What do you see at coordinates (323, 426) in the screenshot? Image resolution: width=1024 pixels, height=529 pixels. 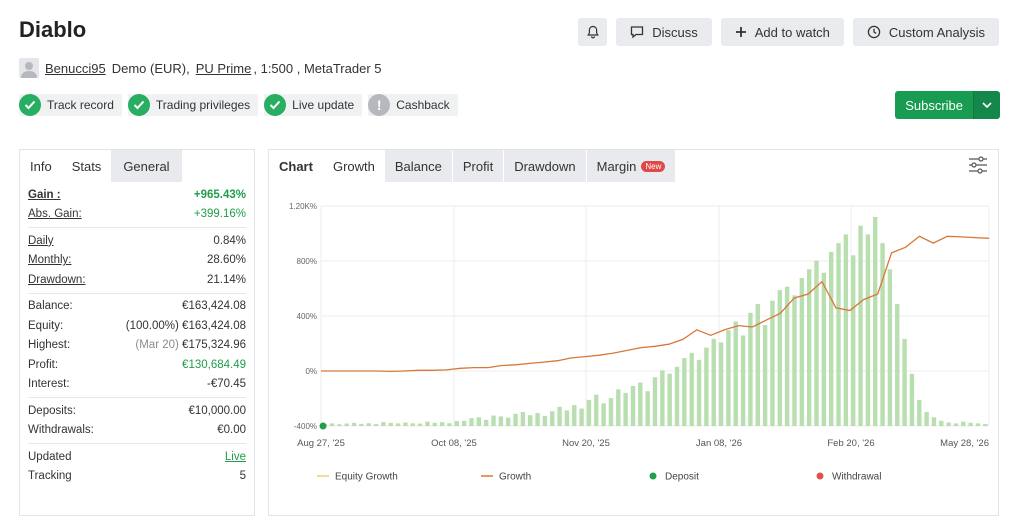 I see `deposit-marker` at bounding box center [323, 426].